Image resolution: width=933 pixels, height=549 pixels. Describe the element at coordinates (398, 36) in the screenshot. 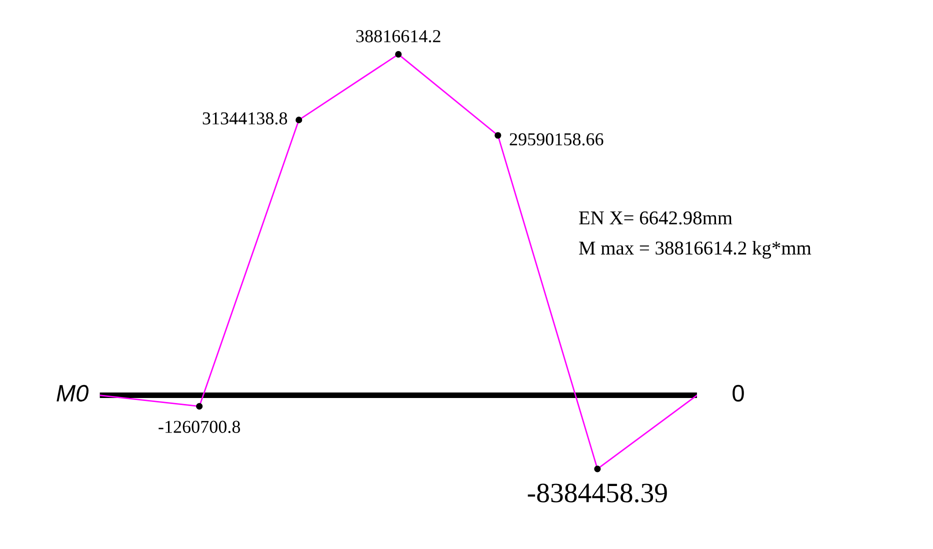

I see `data-label: 38816614.2` at that location.